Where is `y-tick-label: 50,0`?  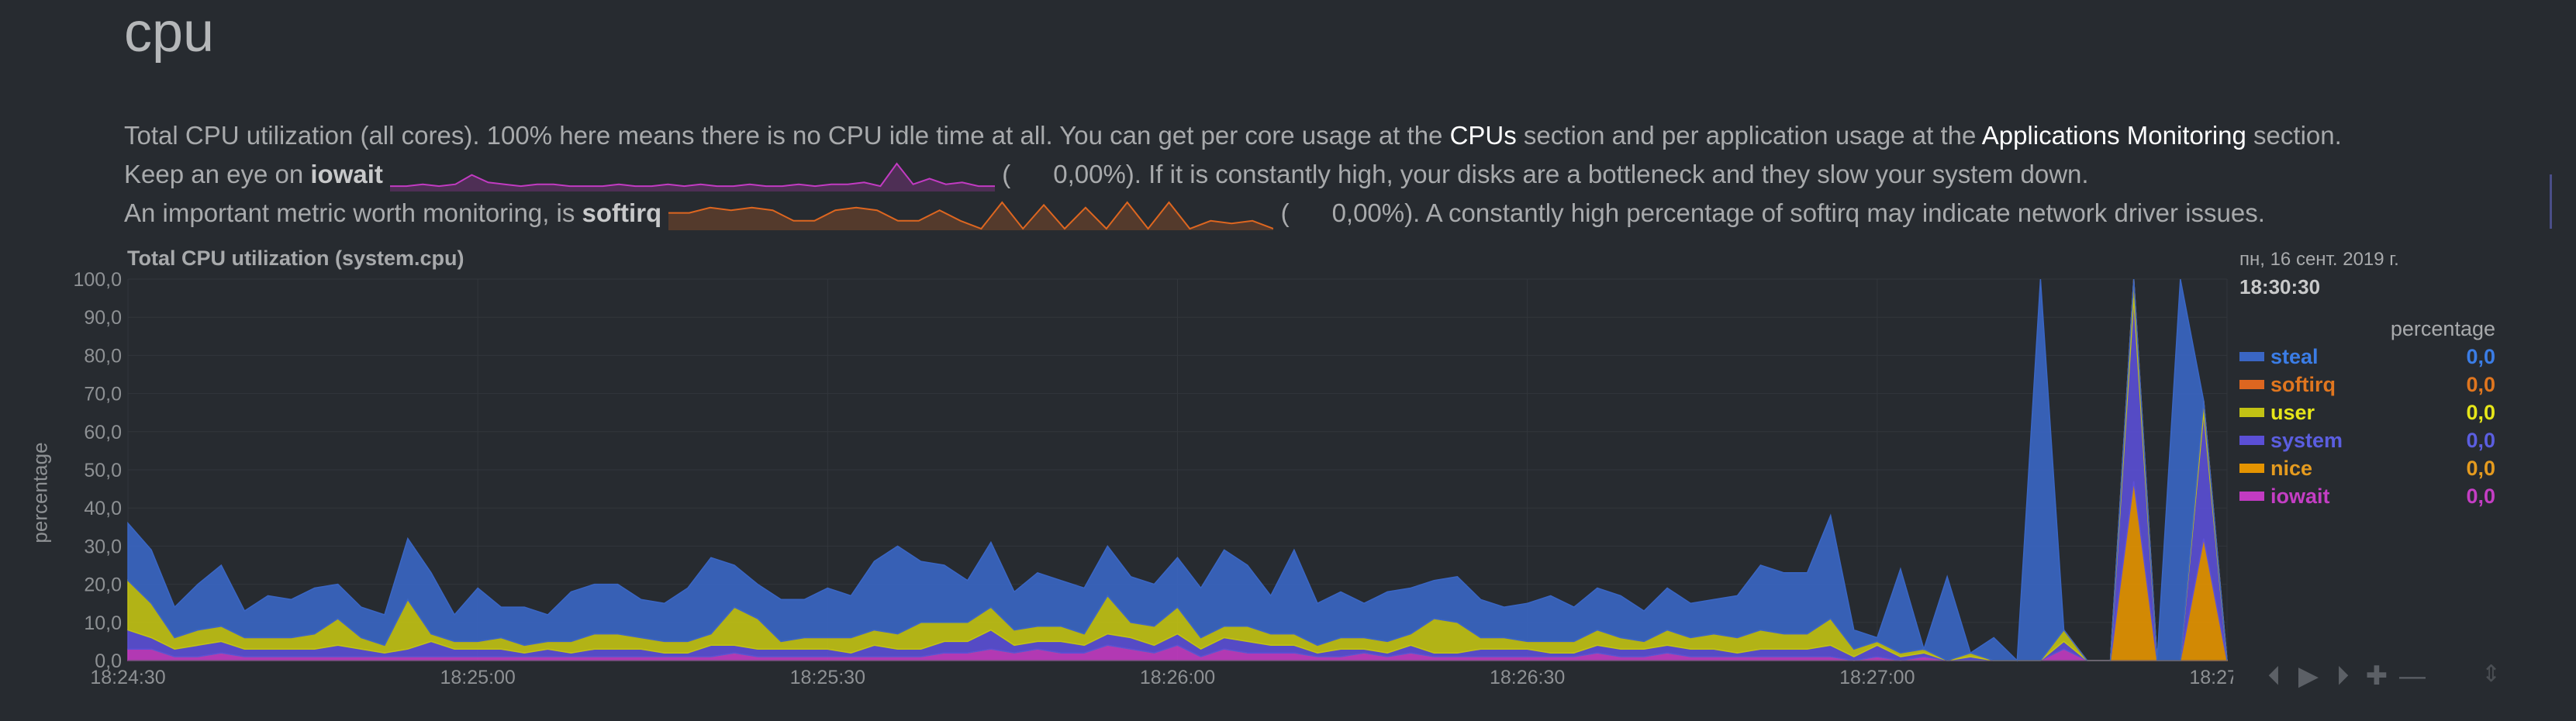 y-tick-label: 50,0 is located at coordinates (103, 470).